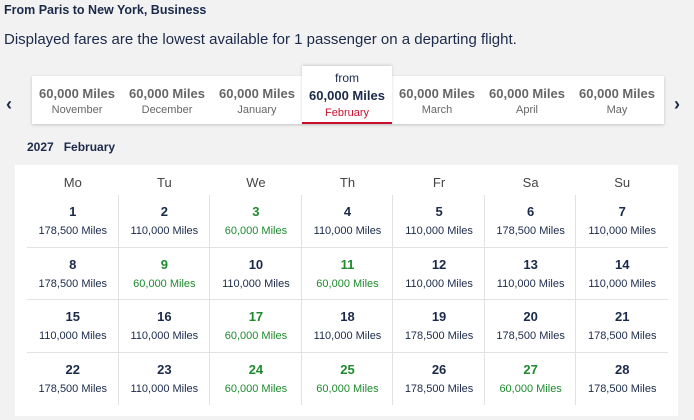  Describe the element at coordinates (439, 369) in the screenshot. I see `day-number: 26` at that location.